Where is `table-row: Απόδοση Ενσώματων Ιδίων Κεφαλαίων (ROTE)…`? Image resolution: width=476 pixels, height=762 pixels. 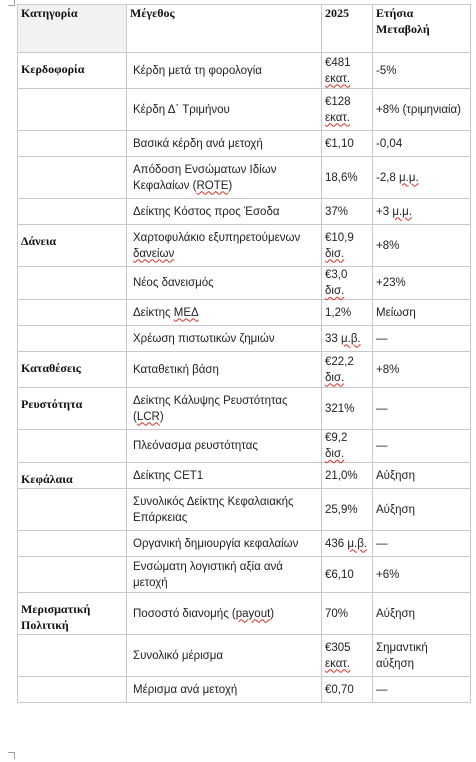 table-row: Απόδοση Ενσώματων Ιδίων Κεφαλαίων (ROTE)… is located at coordinates (244, 177).